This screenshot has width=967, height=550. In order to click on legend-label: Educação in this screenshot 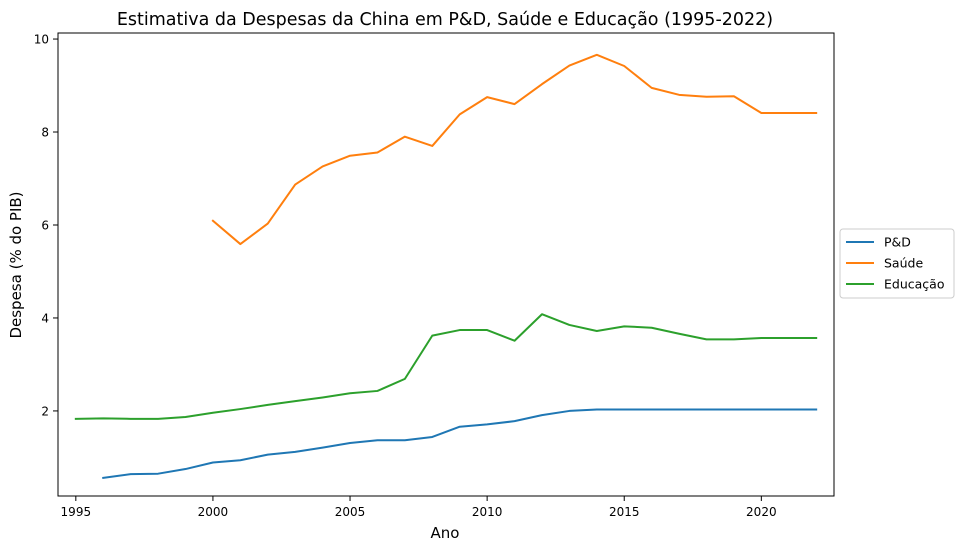, I will do `click(914, 284)`.